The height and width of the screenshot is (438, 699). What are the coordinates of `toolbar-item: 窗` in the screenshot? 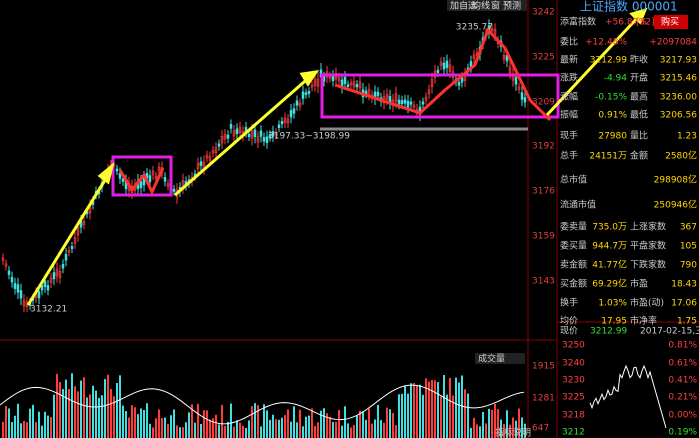 It's located at (495, 6).